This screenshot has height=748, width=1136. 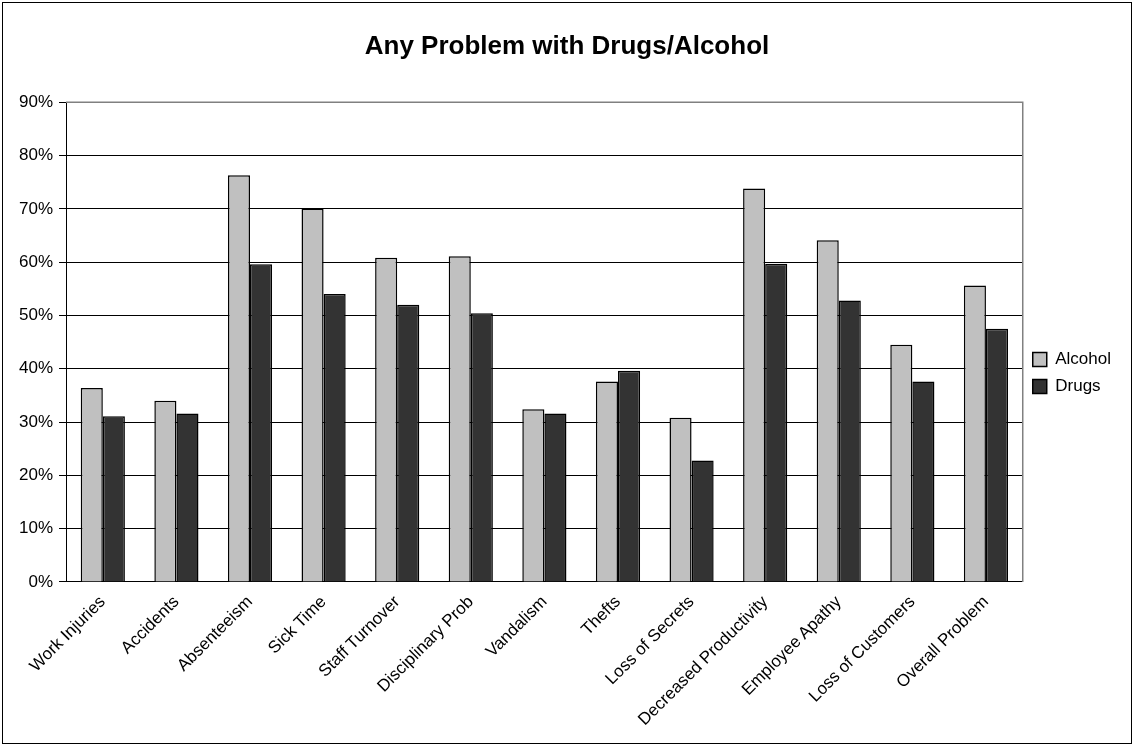 I want to click on y-tick-label: 90%, so click(x=36, y=101).